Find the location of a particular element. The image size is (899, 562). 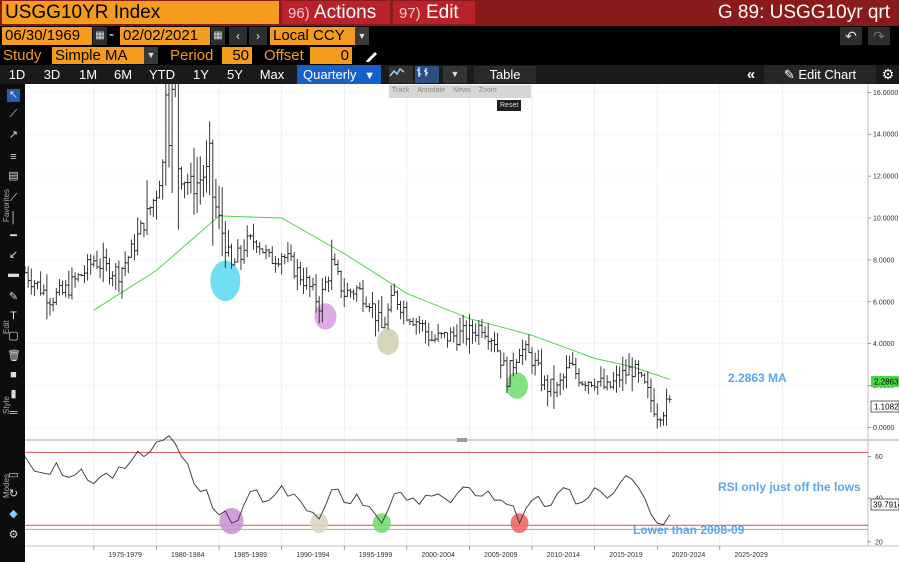

rsi-annotation-2008: Lower than 2008-09 is located at coordinates (689, 530).